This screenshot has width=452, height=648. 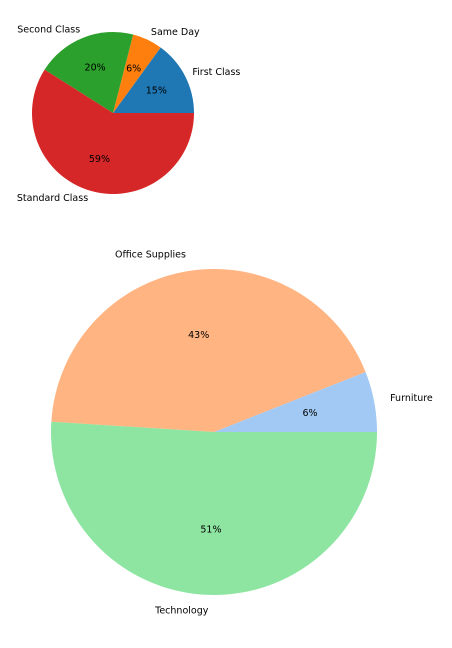 What do you see at coordinates (133, 69) in the screenshot?
I see `pie-percent-same-day: 6%` at bounding box center [133, 69].